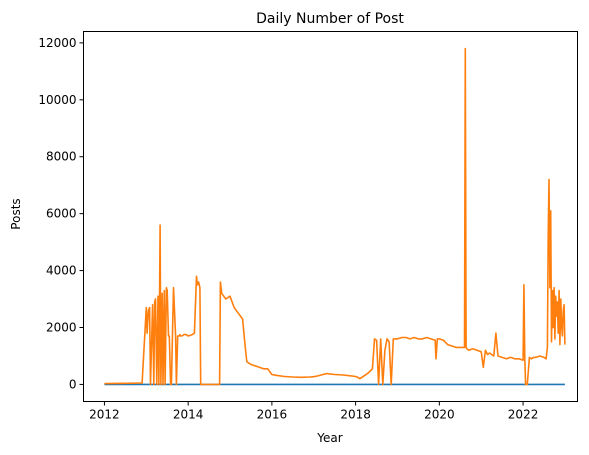 This screenshot has height=455, width=589. What do you see at coordinates (61, 271) in the screenshot?
I see `y-tick-label: 4000` at bounding box center [61, 271].